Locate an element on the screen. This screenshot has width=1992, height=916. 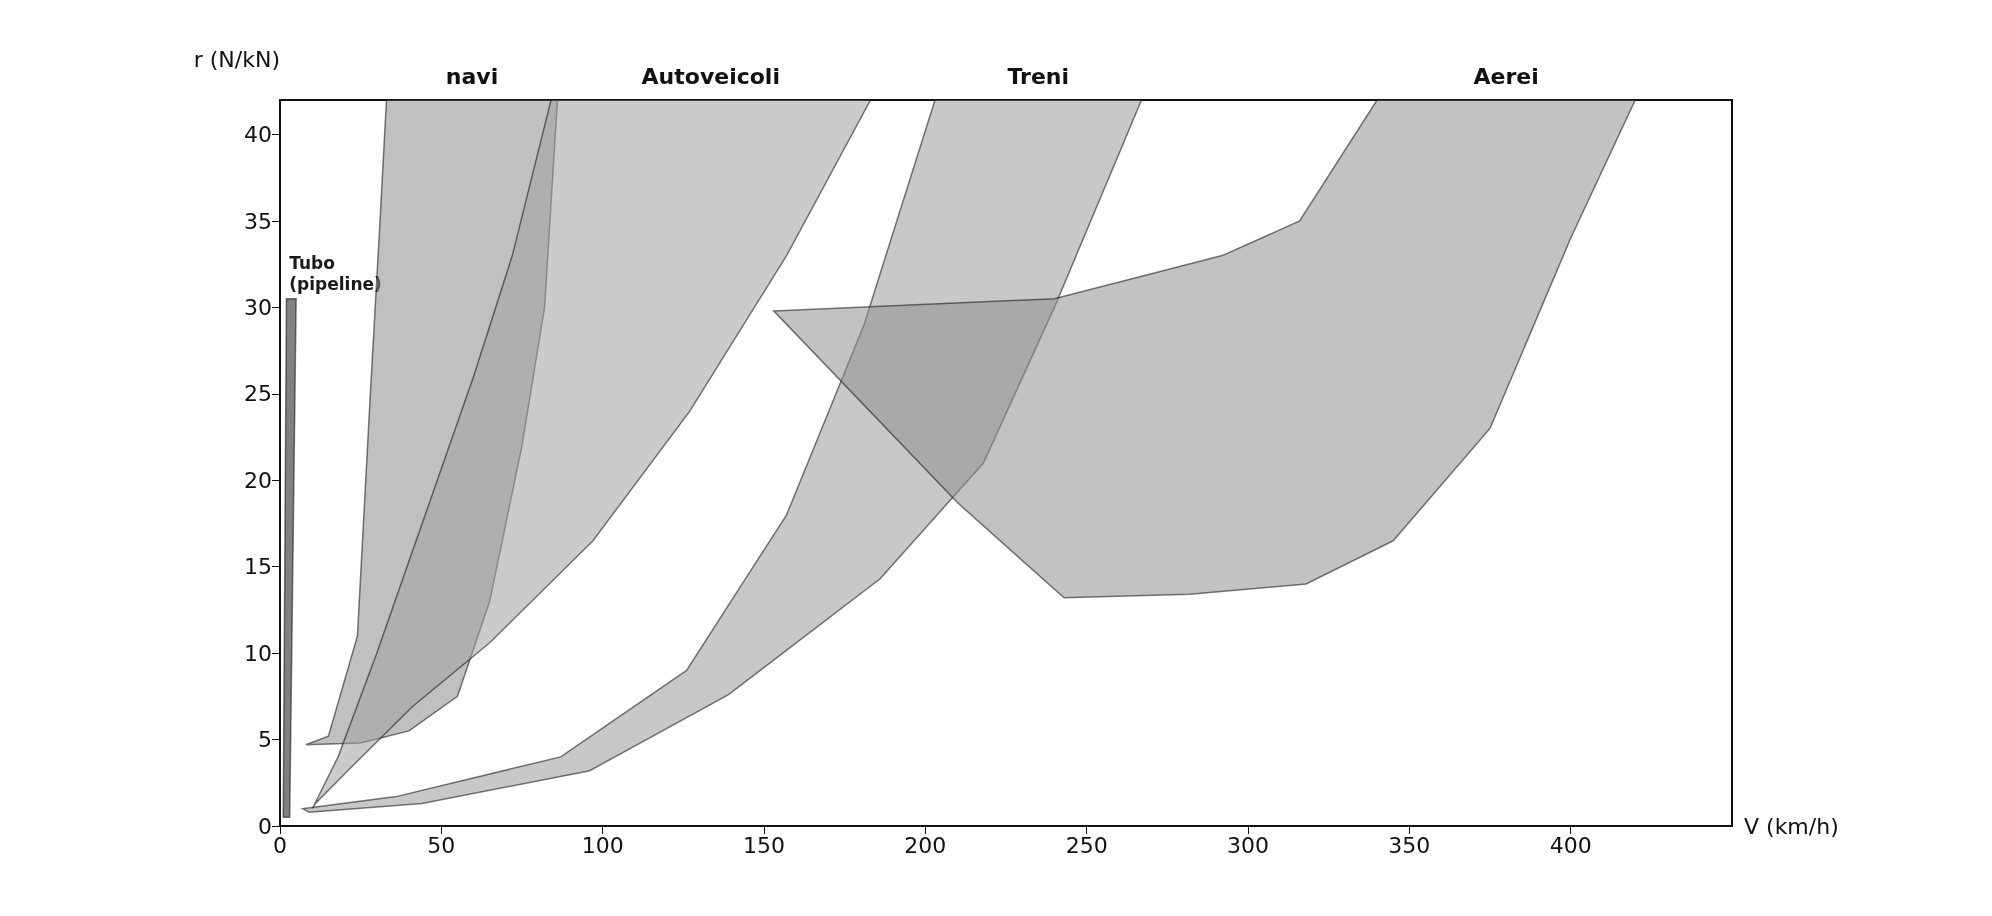
y-tick-label: 10 is located at coordinates (258, 653).